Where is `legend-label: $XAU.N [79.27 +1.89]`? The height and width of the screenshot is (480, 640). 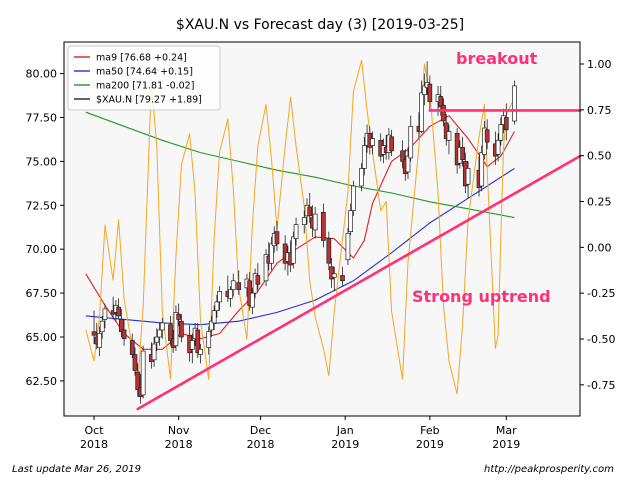
legend-label: $XAU.N [79.27 +1.89] is located at coordinates (149, 100).